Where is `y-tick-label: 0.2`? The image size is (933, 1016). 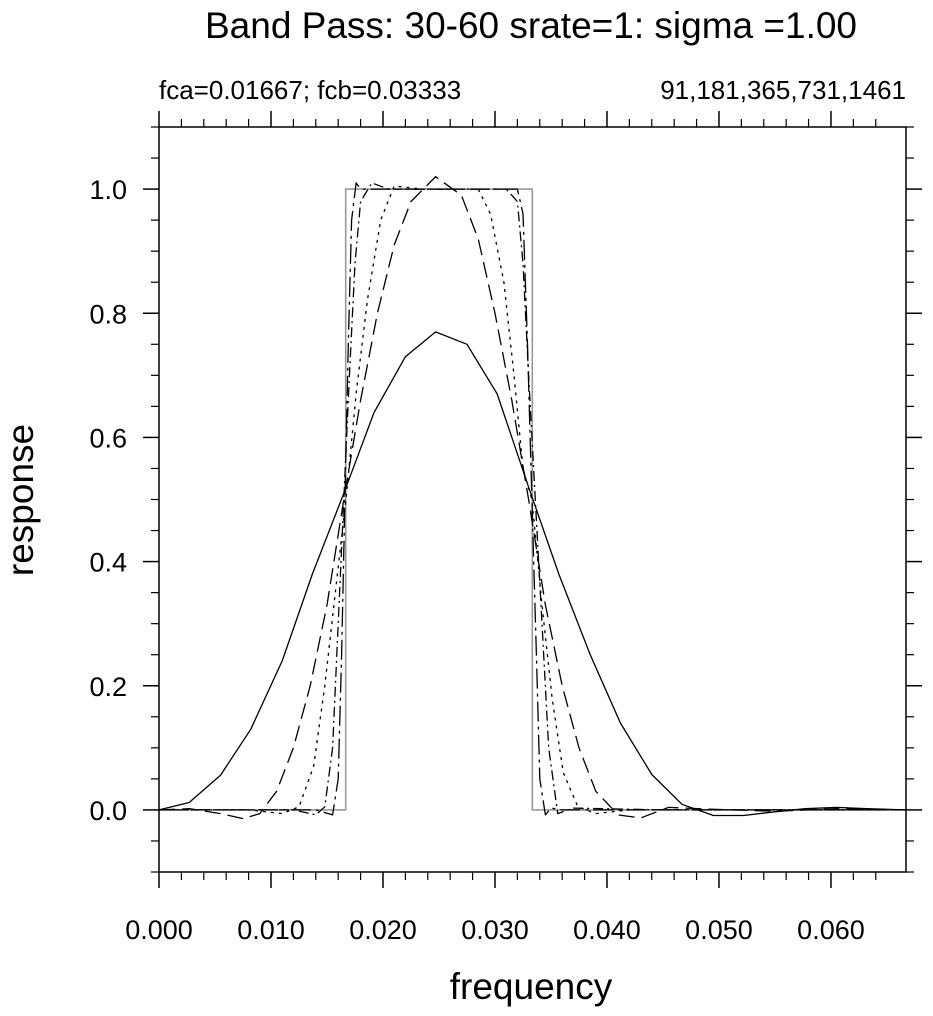 y-tick-label: 0.2 is located at coordinates (108, 687).